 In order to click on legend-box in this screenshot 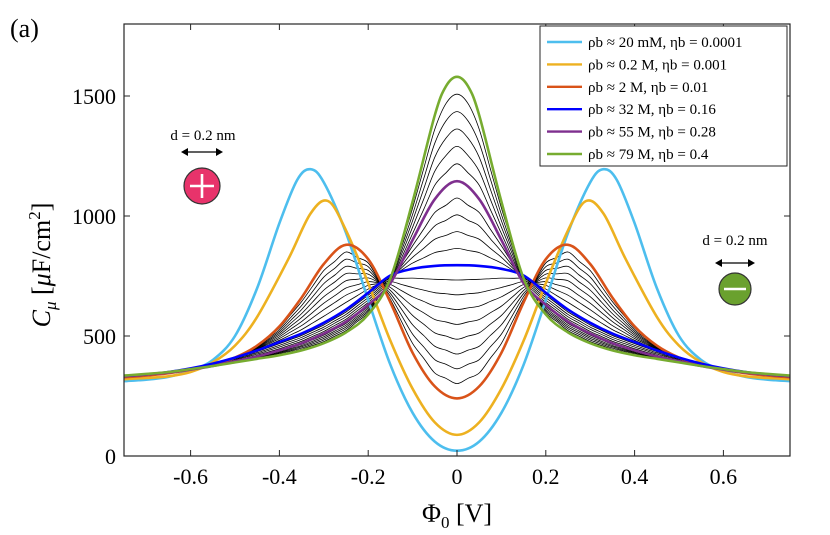, I will do `click(663, 96)`.